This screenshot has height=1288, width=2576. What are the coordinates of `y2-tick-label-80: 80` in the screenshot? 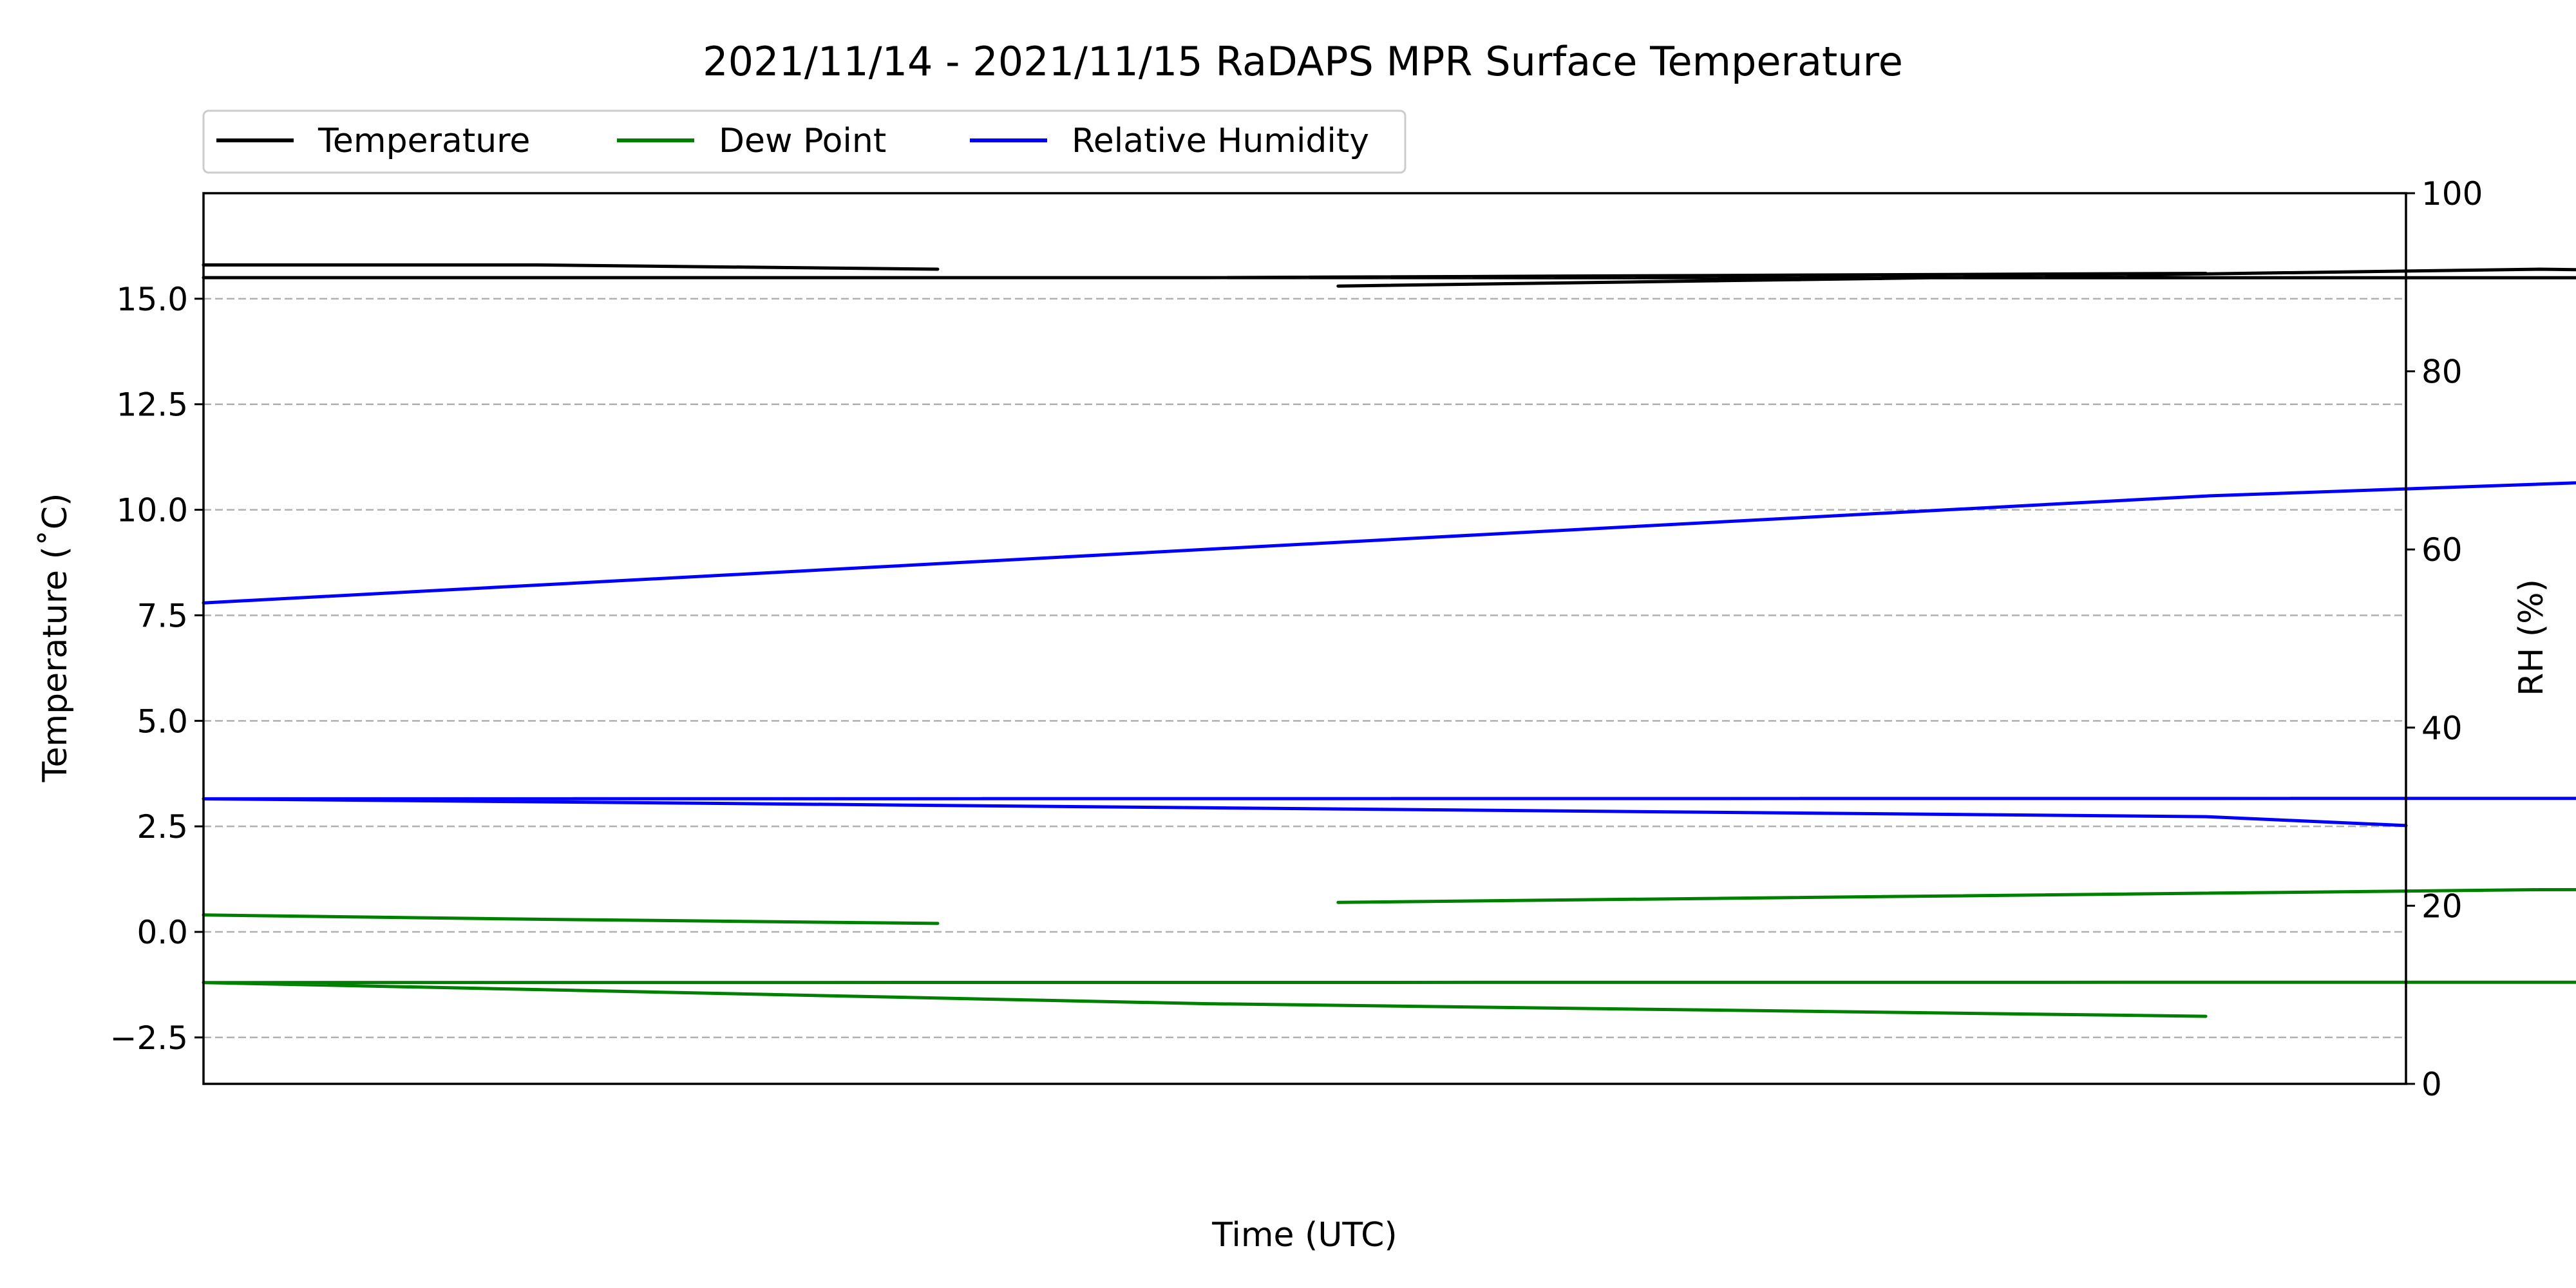 It's located at (2442, 372).